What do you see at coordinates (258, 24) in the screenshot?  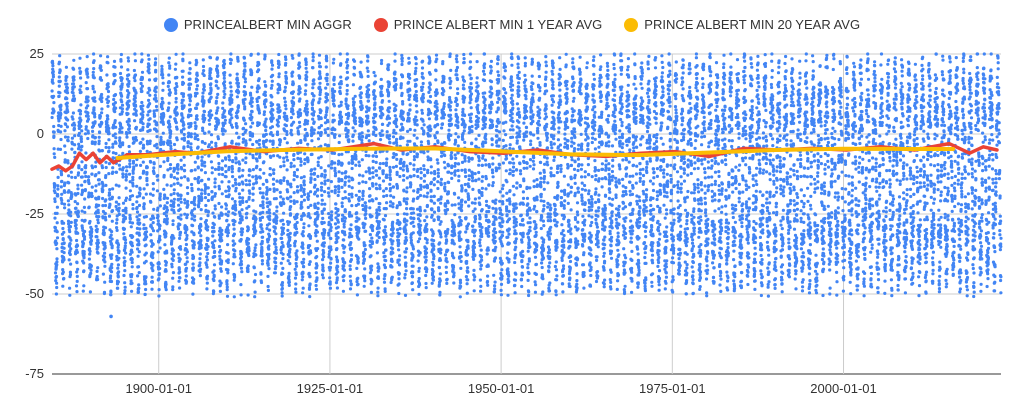 I see `legend-item: PRINCEALBERT MIN AGGR` at bounding box center [258, 24].